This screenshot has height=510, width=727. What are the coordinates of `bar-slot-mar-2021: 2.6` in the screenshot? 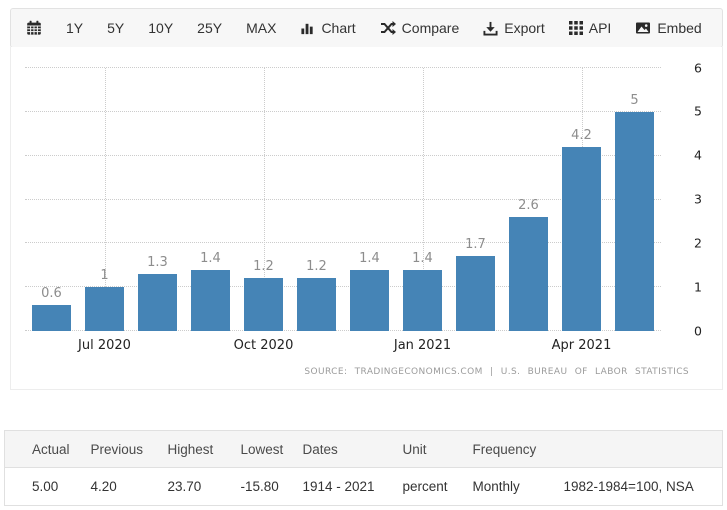 It's located at (528, 199).